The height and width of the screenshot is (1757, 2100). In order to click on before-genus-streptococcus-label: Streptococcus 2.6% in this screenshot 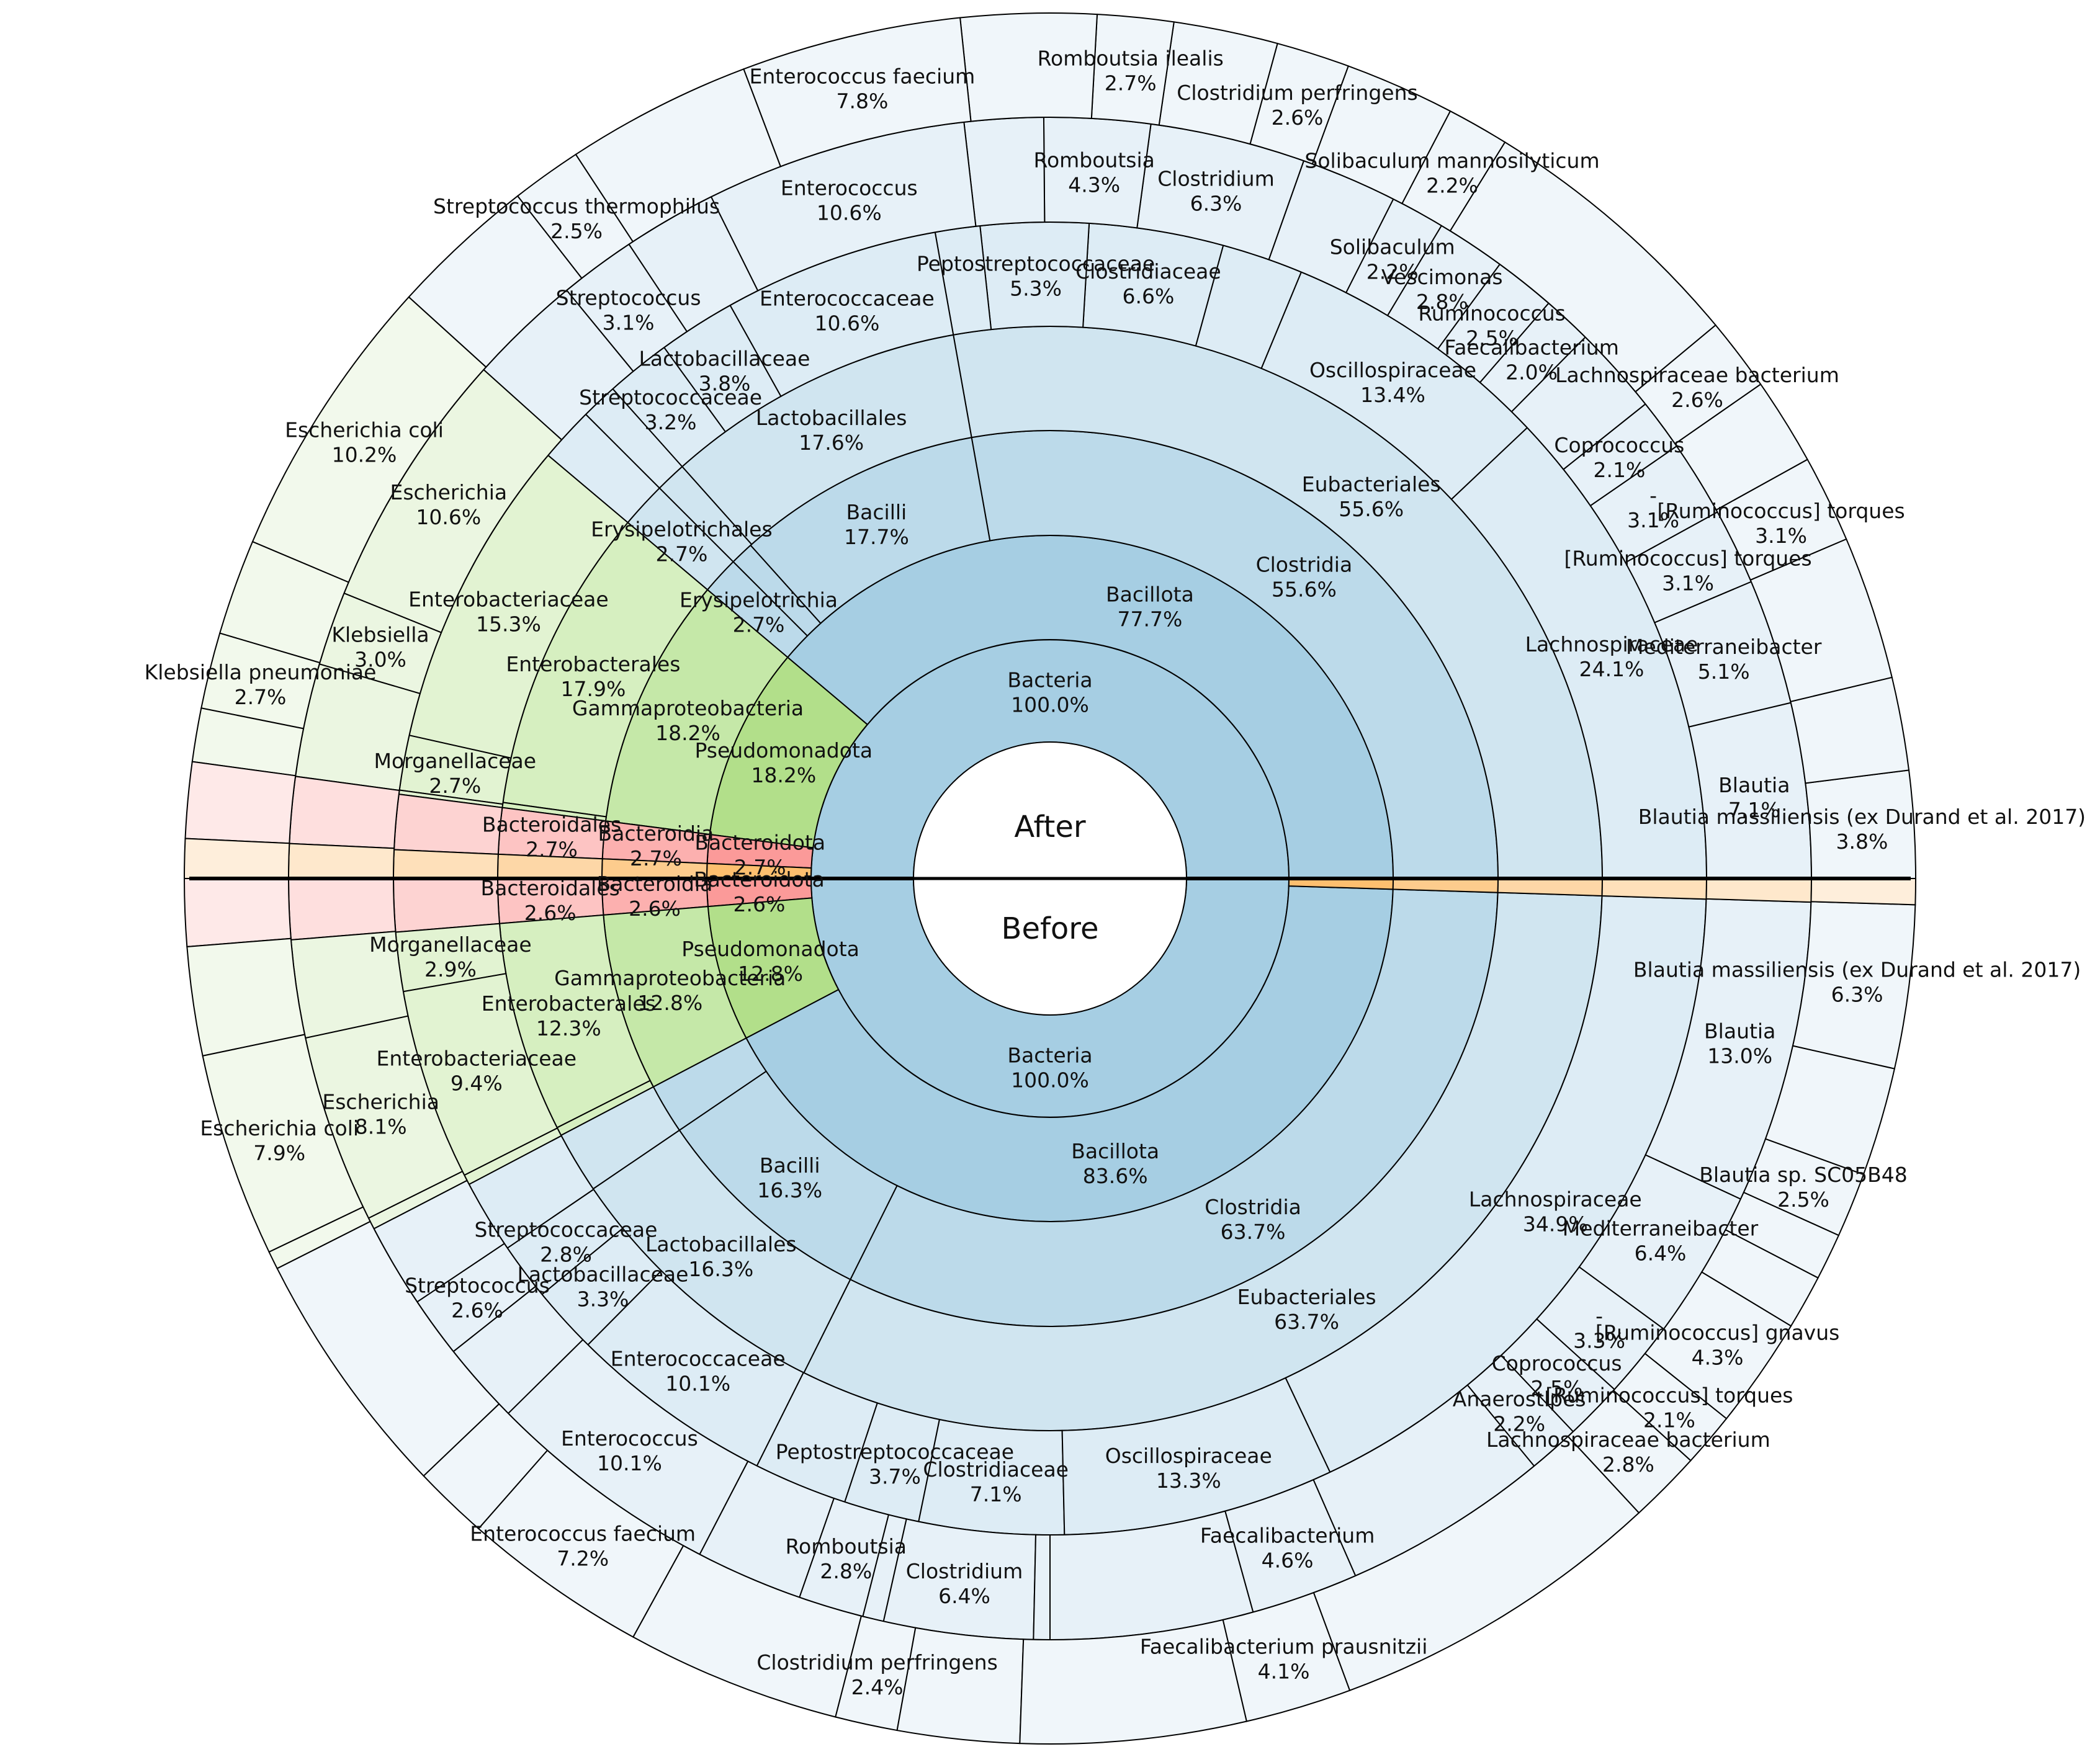, I will do `click(477, 1297)`.